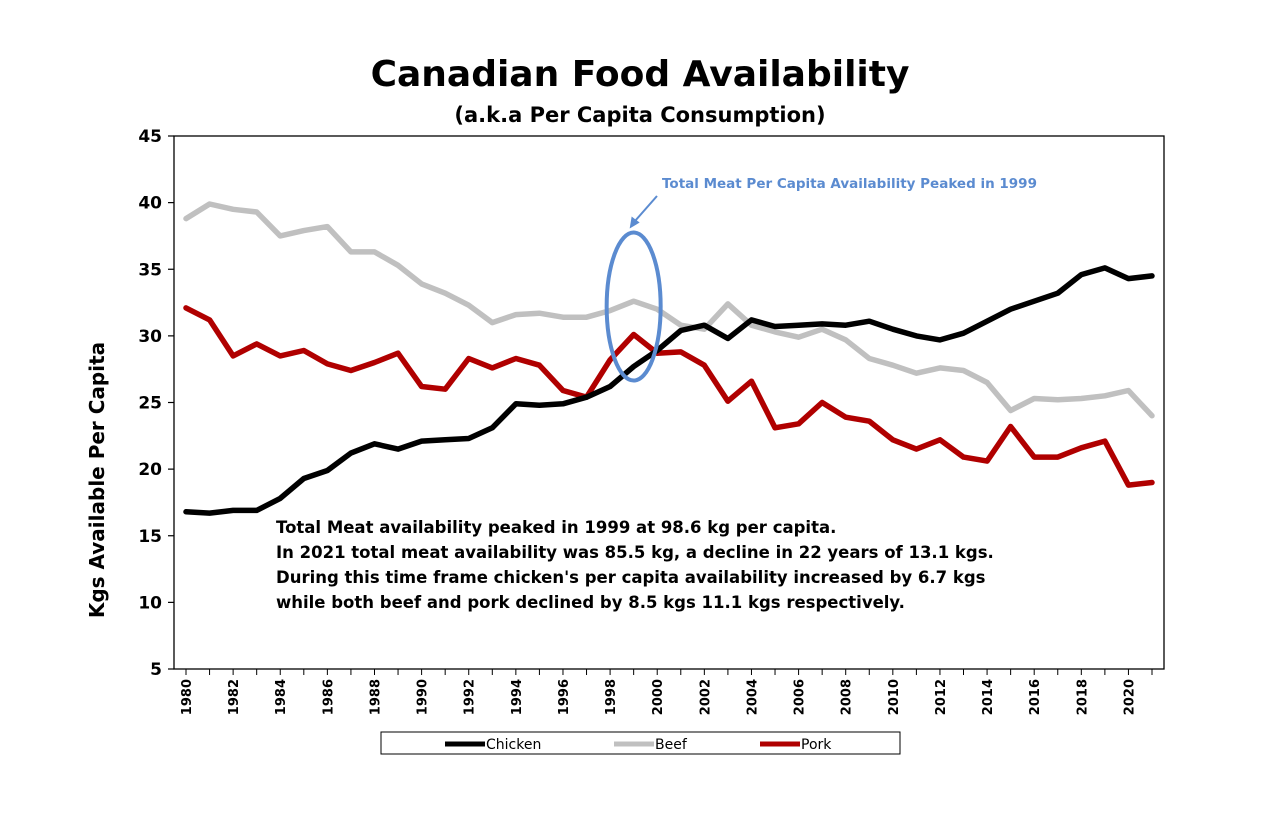  Describe the element at coordinates (564, 697) in the screenshot. I see `x-tick-label: 1996` at that location.